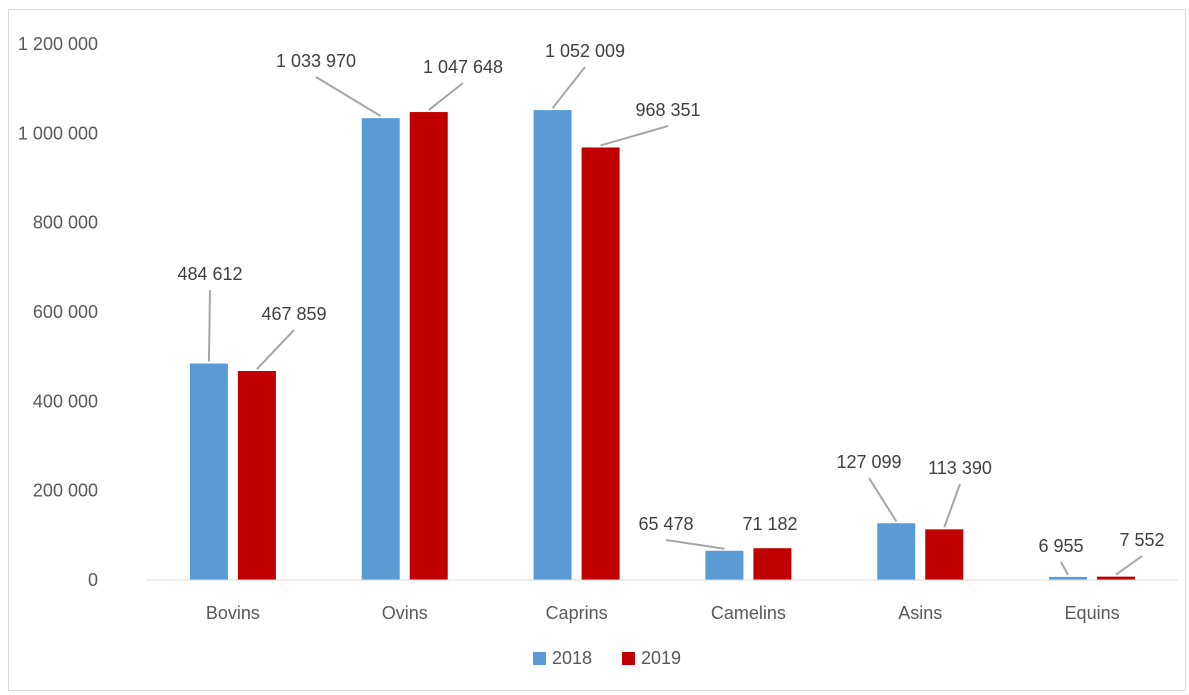  Describe the element at coordinates (1068, 578) in the screenshot. I see `bar-2018-equins` at that location.